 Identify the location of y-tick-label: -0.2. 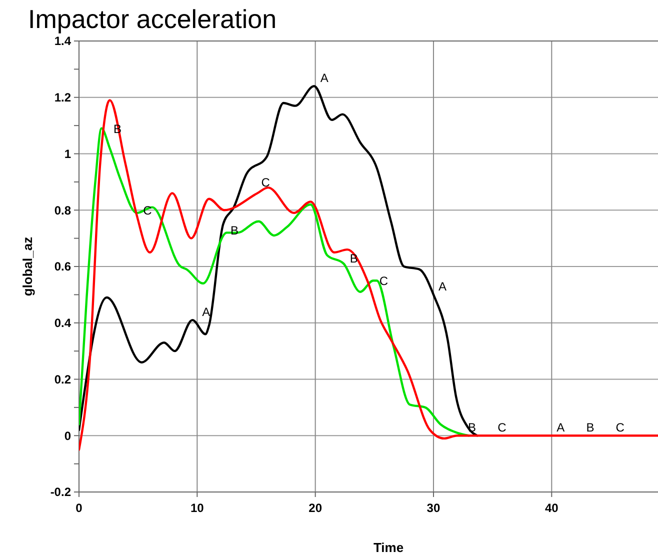
(61, 492).